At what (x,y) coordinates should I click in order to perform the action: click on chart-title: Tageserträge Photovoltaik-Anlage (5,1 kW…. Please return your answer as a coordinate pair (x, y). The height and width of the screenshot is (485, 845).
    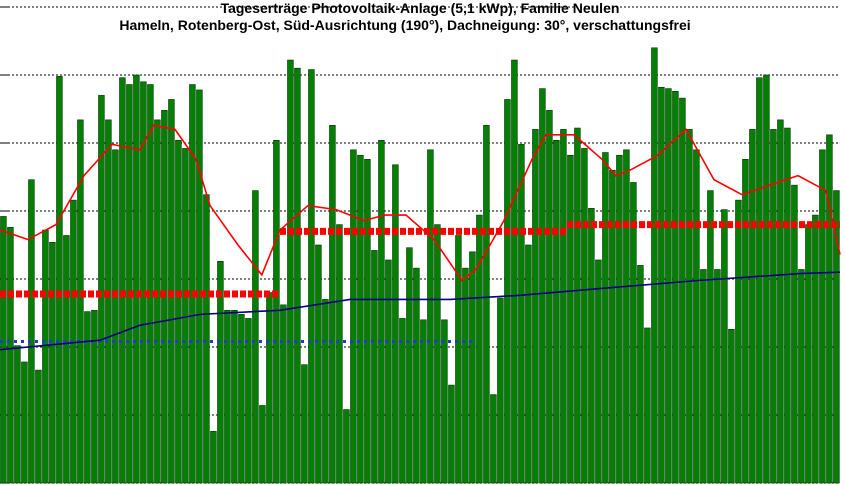
    Looking at the image, I should click on (420, 8).